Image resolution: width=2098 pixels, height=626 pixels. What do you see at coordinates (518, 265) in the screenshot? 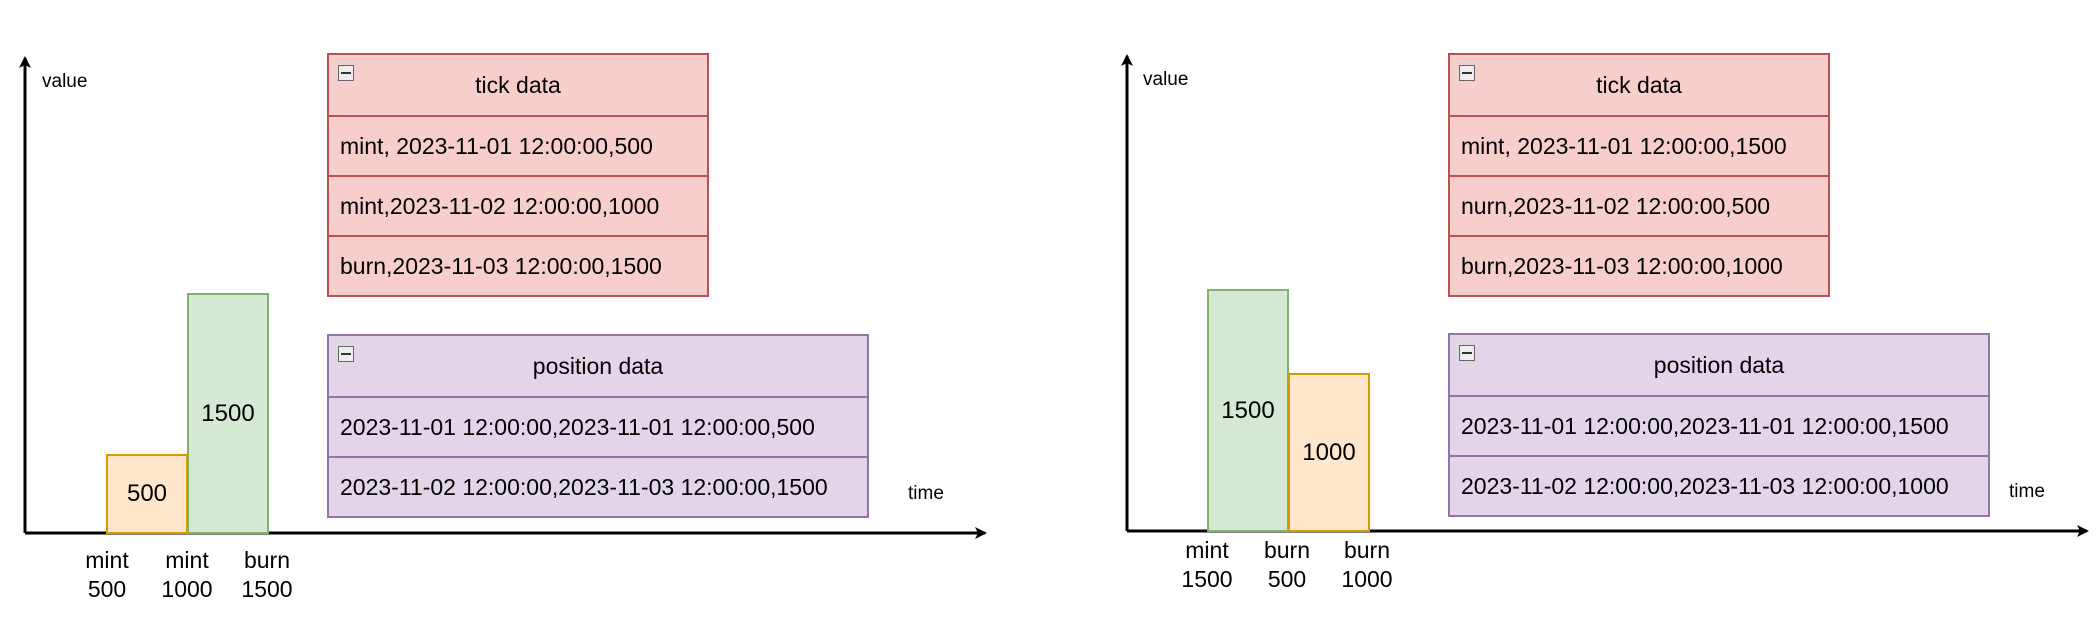
I see `table-row: burn,2023-11-03 12:00:00,1500` at bounding box center [518, 265].